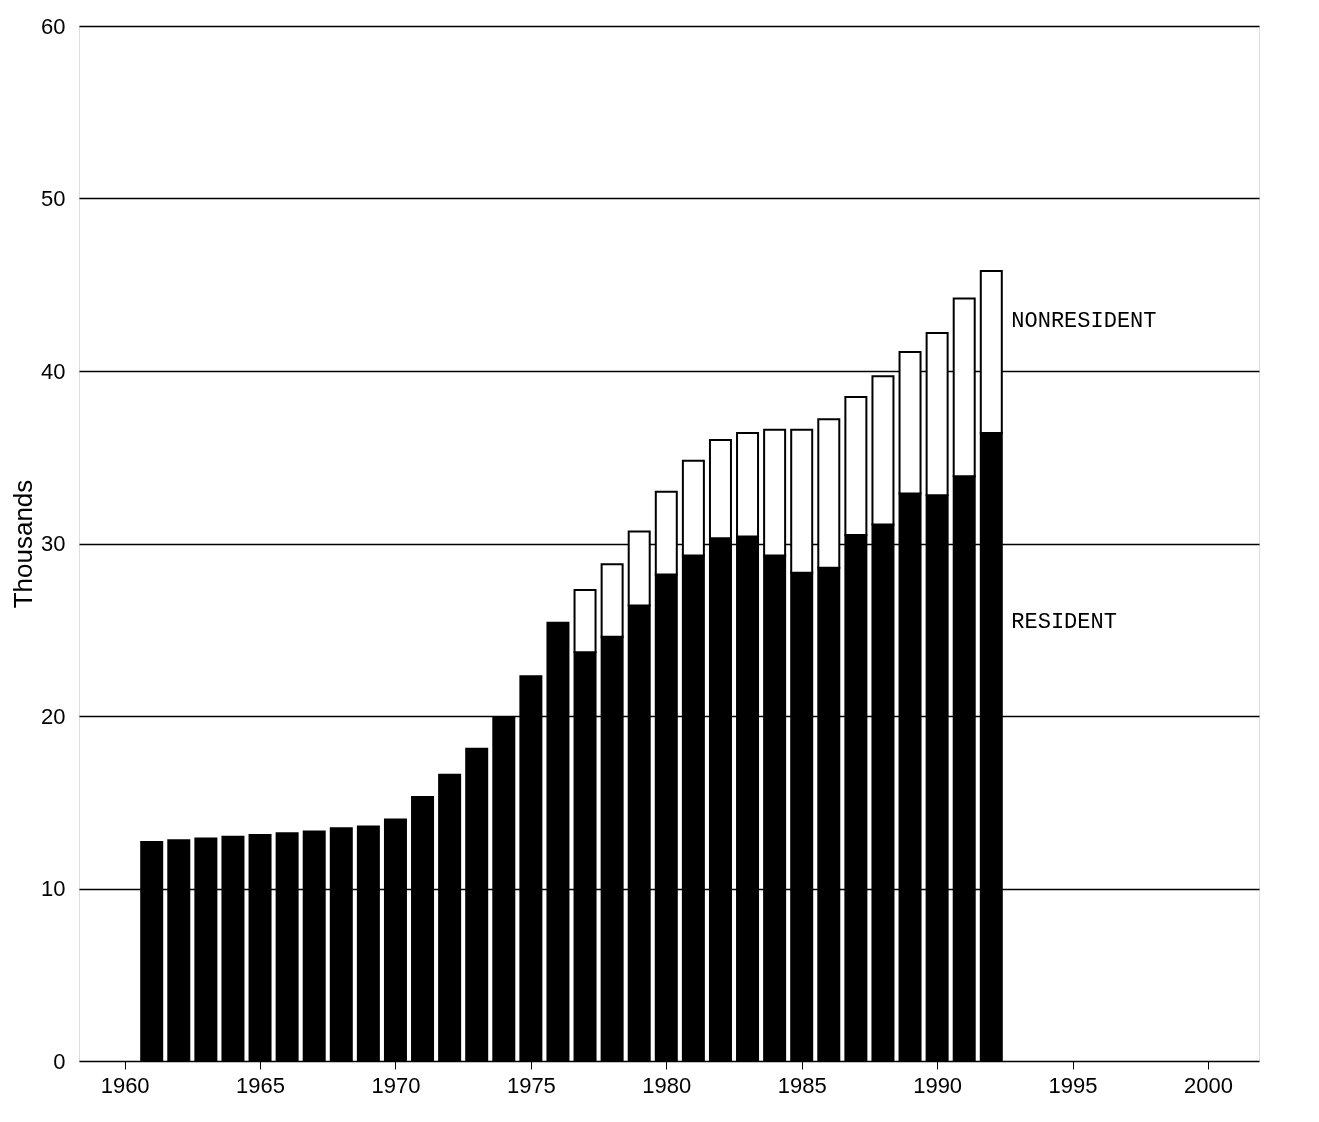 The width and height of the screenshot is (1319, 1122). What do you see at coordinates (396, 1085) in the screenshot?
I see `x-tick-label: 1970` at bounding box center [396, 1085].